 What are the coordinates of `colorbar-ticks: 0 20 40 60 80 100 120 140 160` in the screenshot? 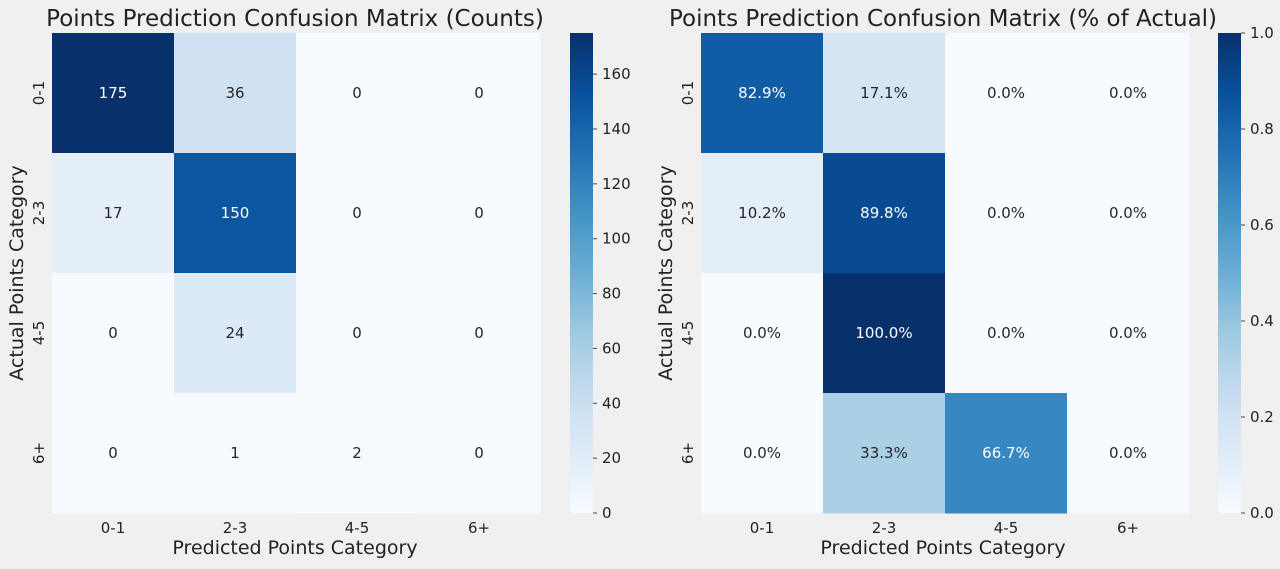 It's located at (612, 293).